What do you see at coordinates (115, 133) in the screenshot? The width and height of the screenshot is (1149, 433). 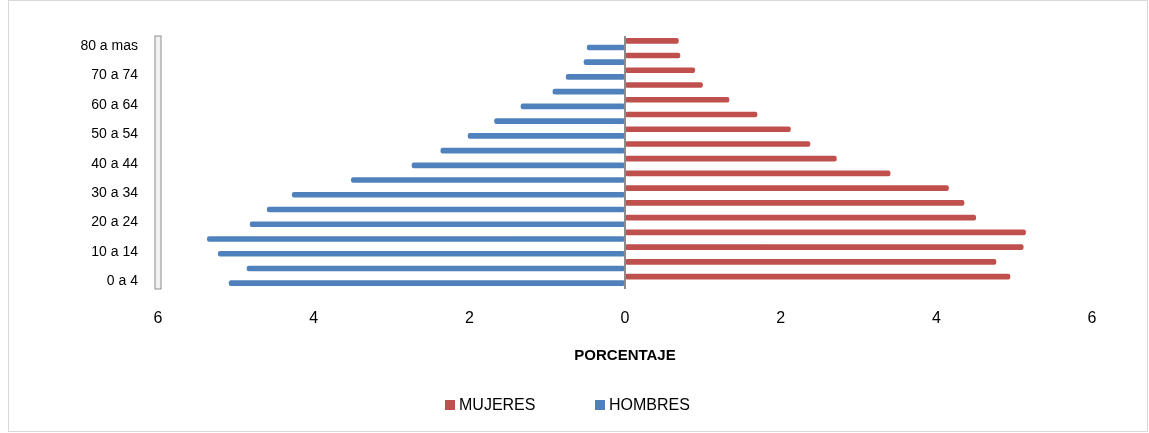 I see `y-tick-label: 50 a 54` at bounding box center [115, 133].